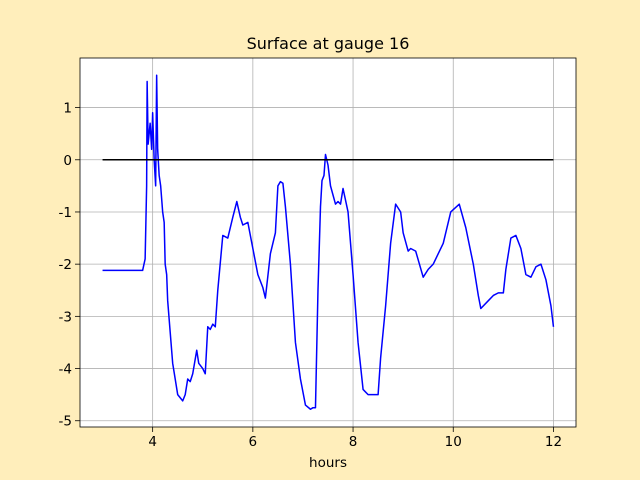  I want to click on y-tick-label: -4, so click(65, 370).